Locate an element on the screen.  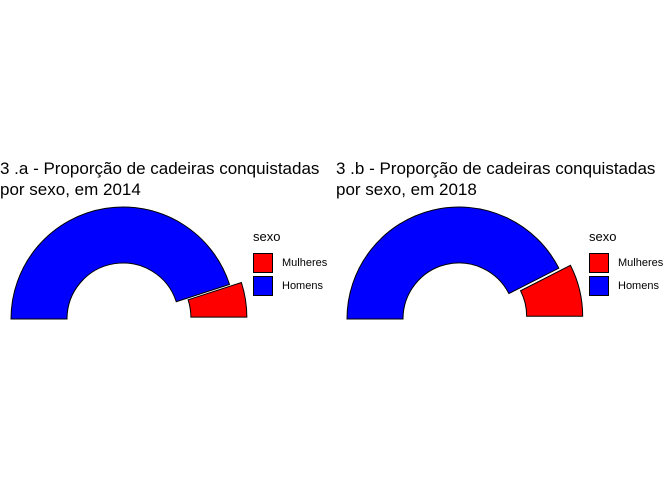
chart-title-line-2: por sexo, em 2014 is located at coordinates (70, 189).